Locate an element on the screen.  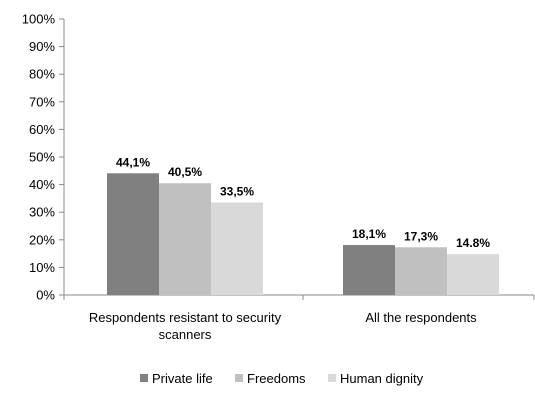
legend: Private life Freedoms Human dignity is located at coordinates (282, 378).